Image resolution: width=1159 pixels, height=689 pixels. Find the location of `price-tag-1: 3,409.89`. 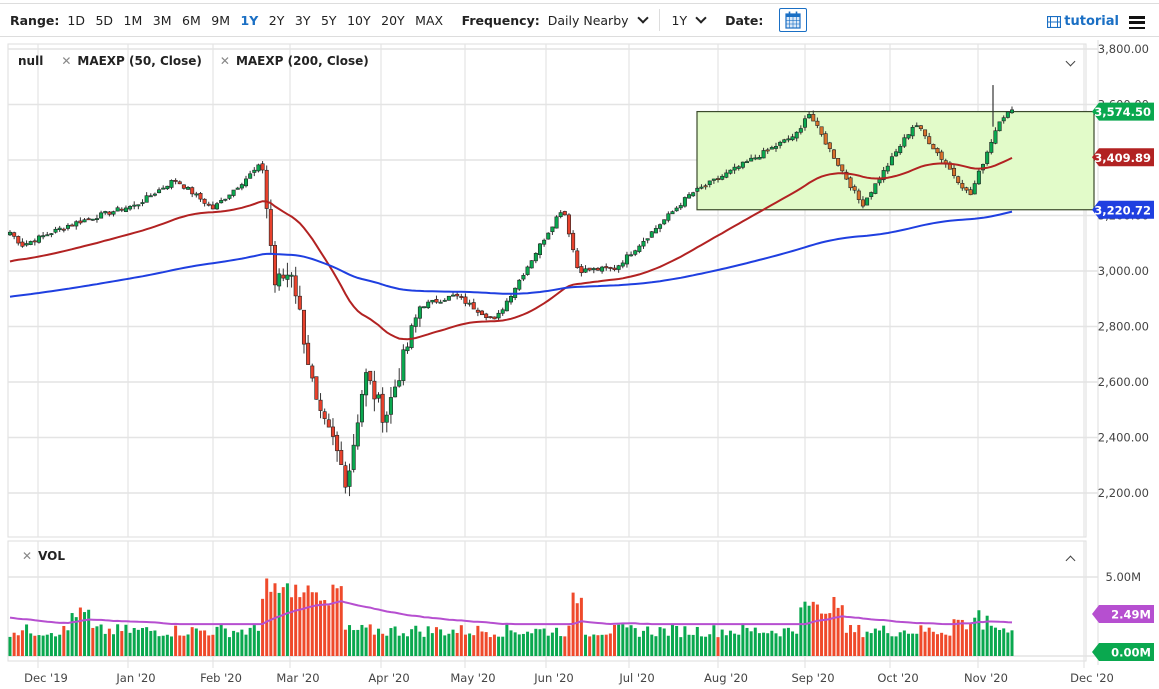

price-tag-1: 3,409.89 is located at coordinates (1123, 157).